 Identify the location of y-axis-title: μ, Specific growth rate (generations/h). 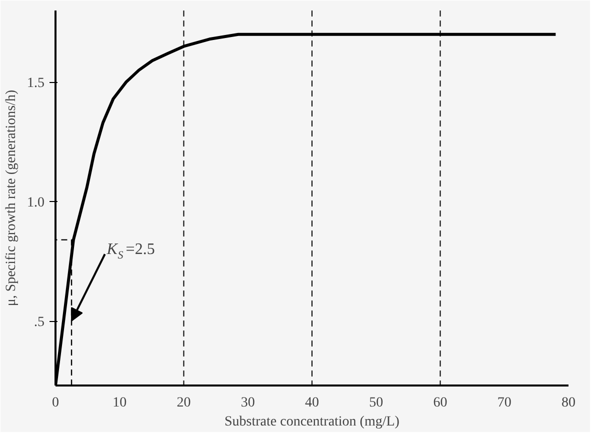
(11, 198).